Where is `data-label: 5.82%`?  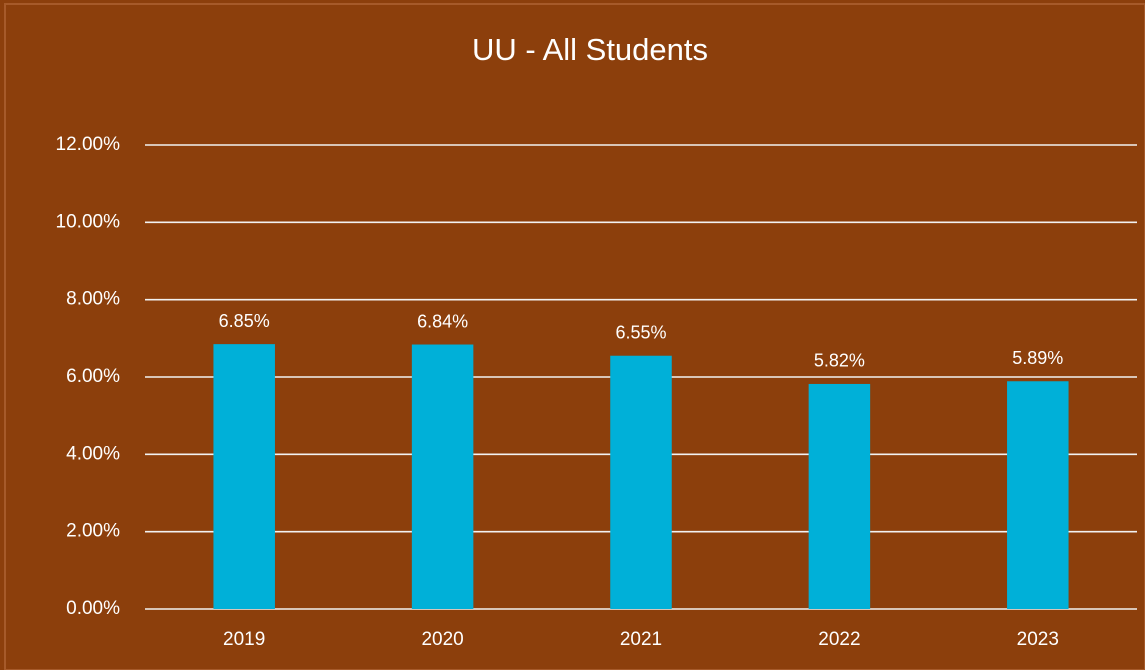 data-label: 5.82% is located at coordinates (839, 361).